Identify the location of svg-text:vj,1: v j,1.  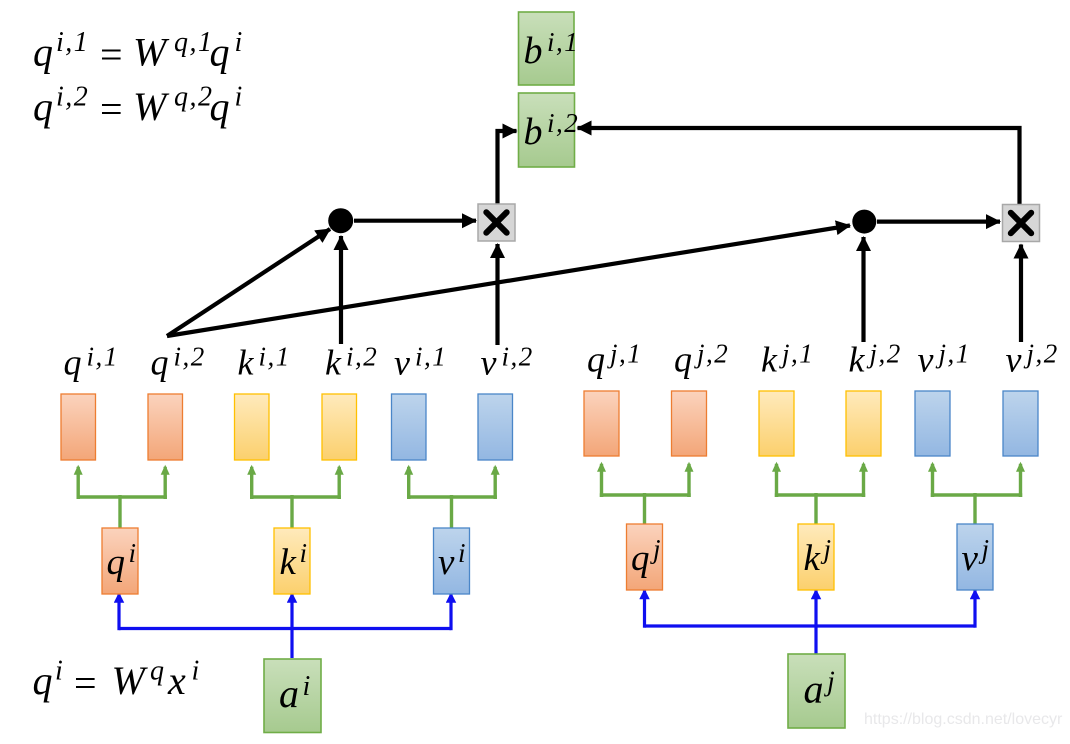
(944, 359).